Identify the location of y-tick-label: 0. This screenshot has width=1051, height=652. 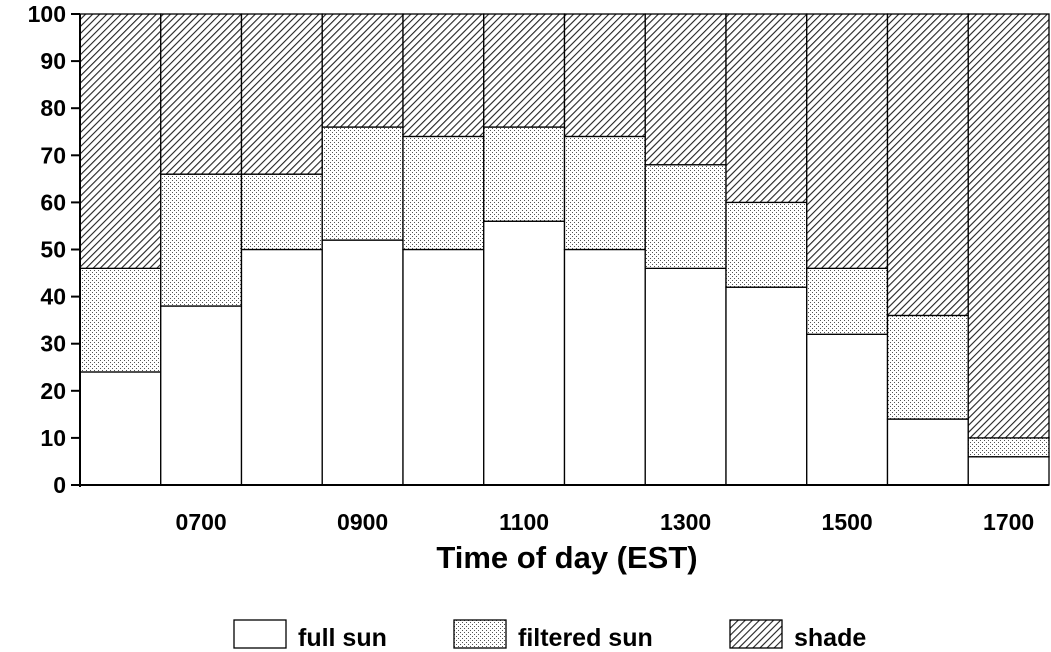
(59, 485).